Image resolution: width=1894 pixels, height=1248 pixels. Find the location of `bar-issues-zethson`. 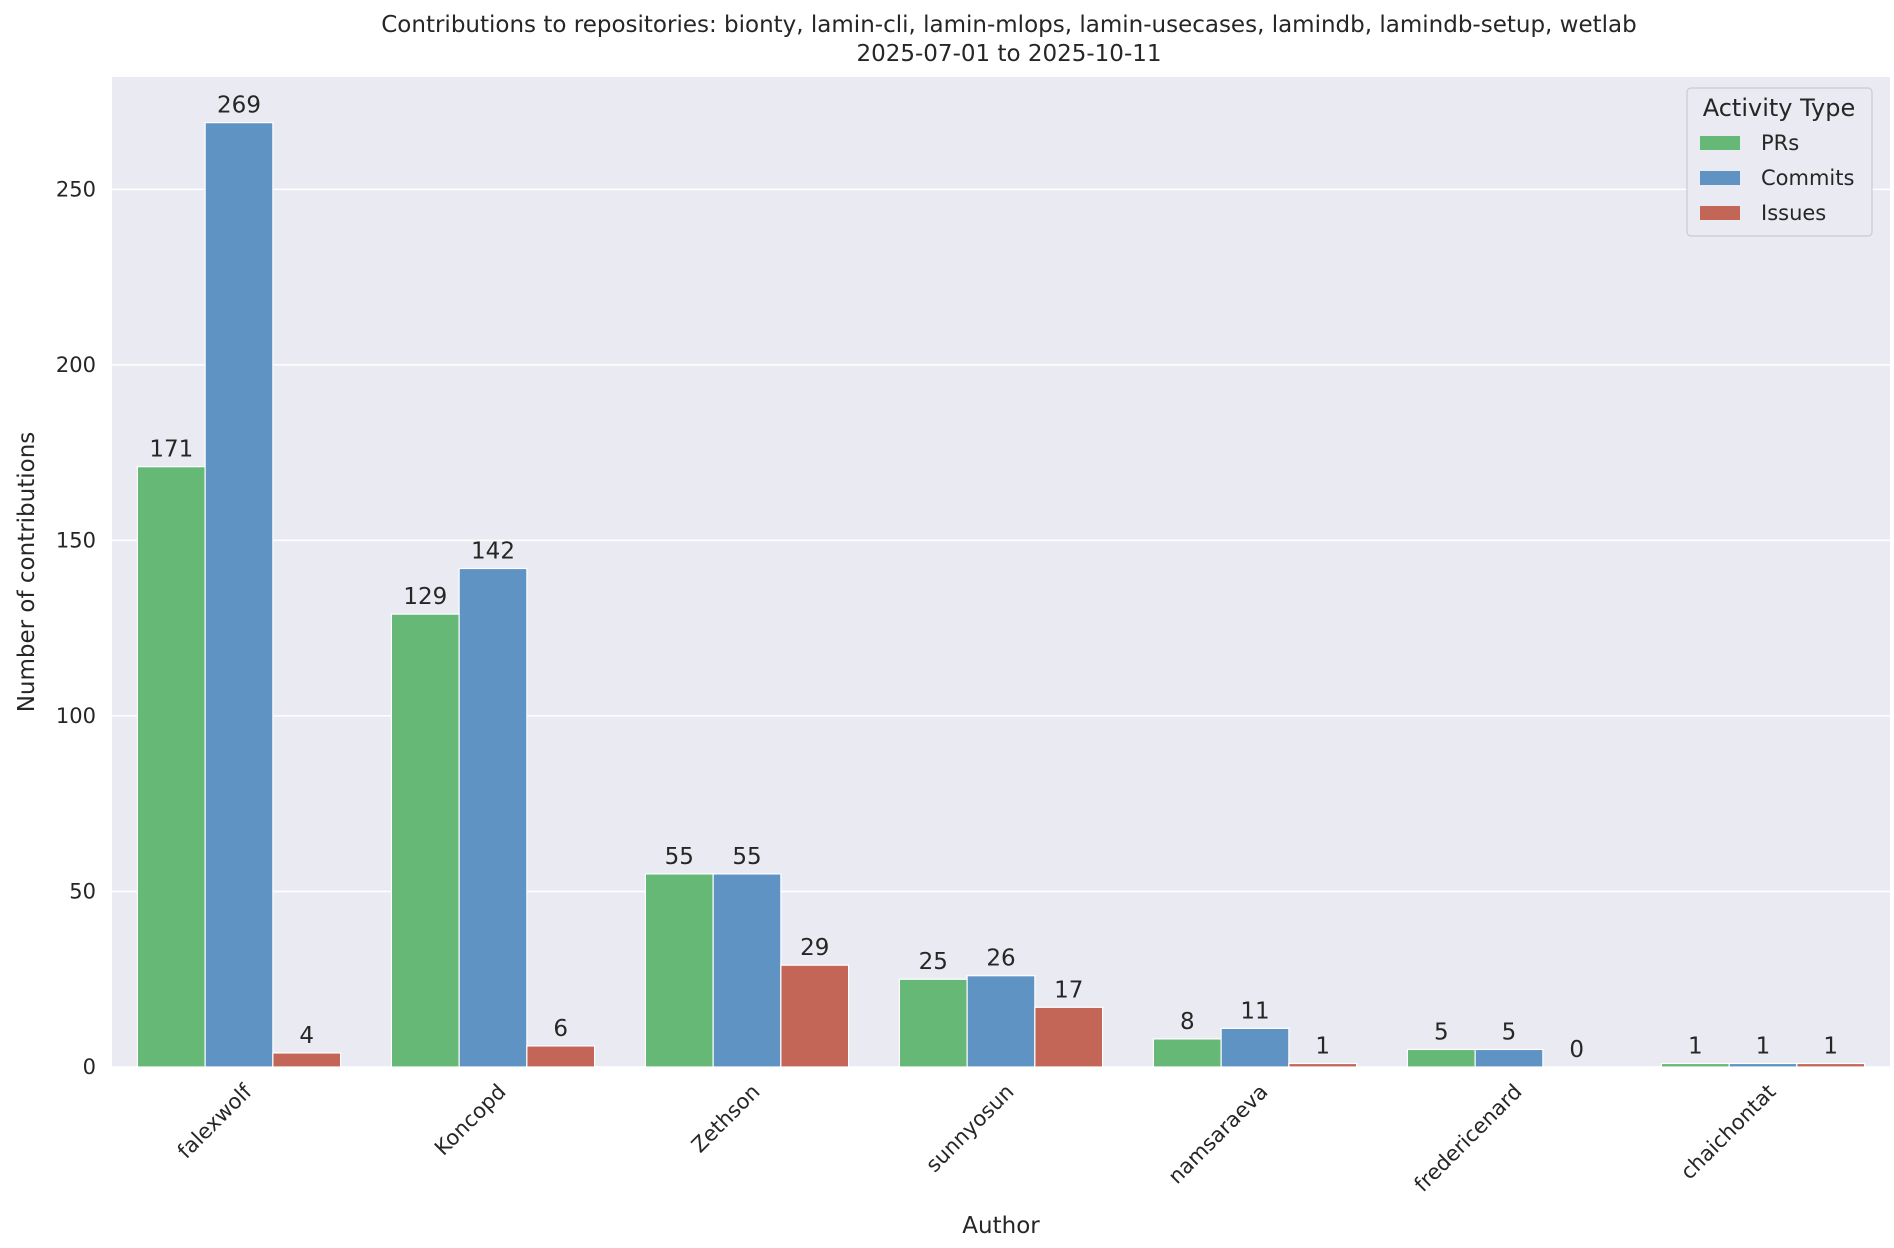

bar-issues-zethson is located at coordinates (815, 1016).